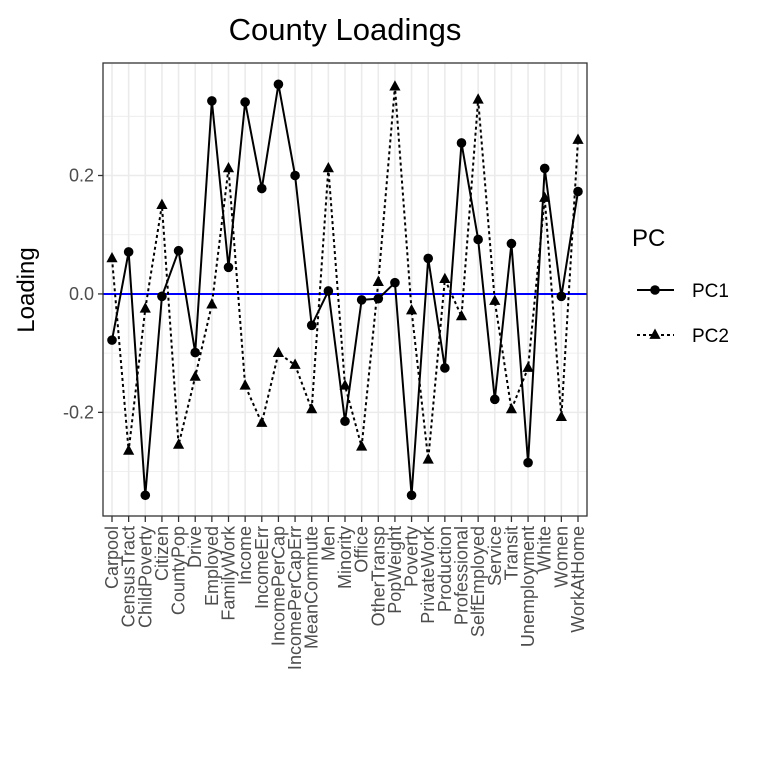  Describe the element at coordinates (683, 336) in the screenshot. I see `legend-entry-pc2: PC2` at that location.